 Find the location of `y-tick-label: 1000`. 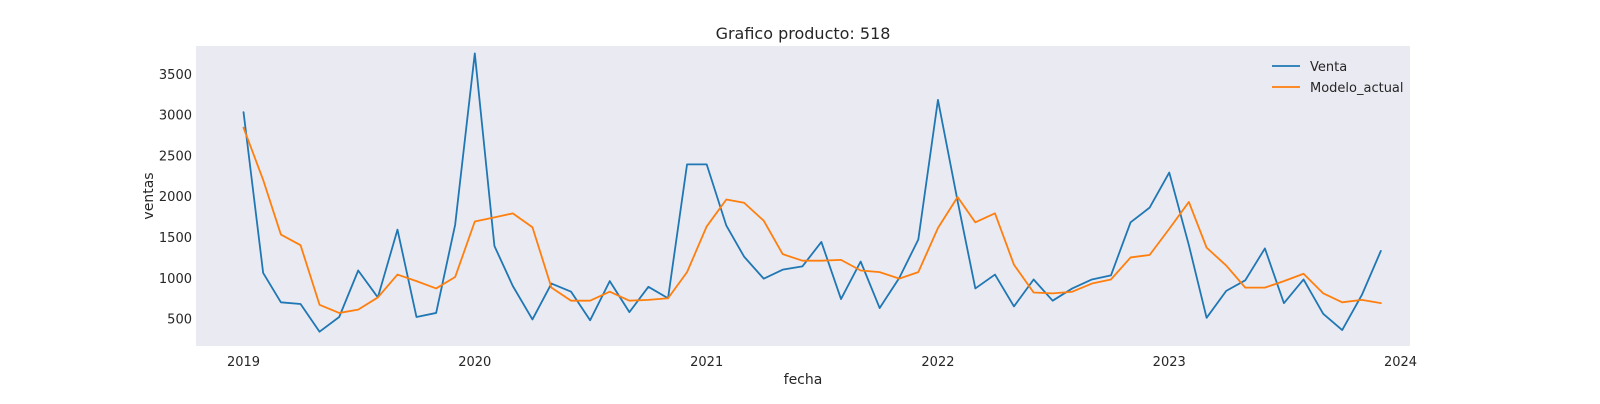

y-tick-label: 1000 is located at coordinates (175, 279).